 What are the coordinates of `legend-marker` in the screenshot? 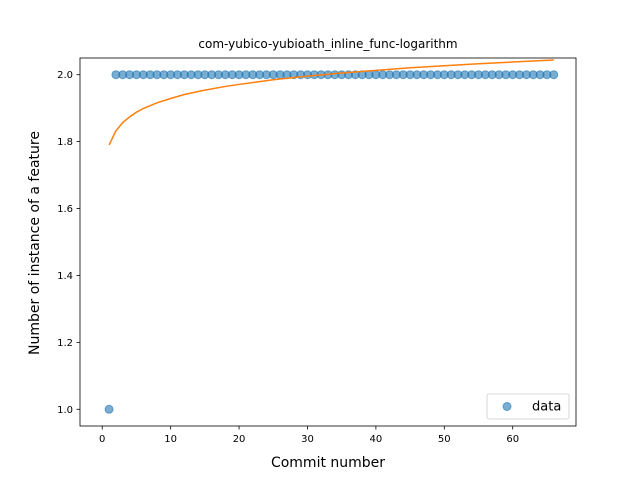 It's located at (507, 406).